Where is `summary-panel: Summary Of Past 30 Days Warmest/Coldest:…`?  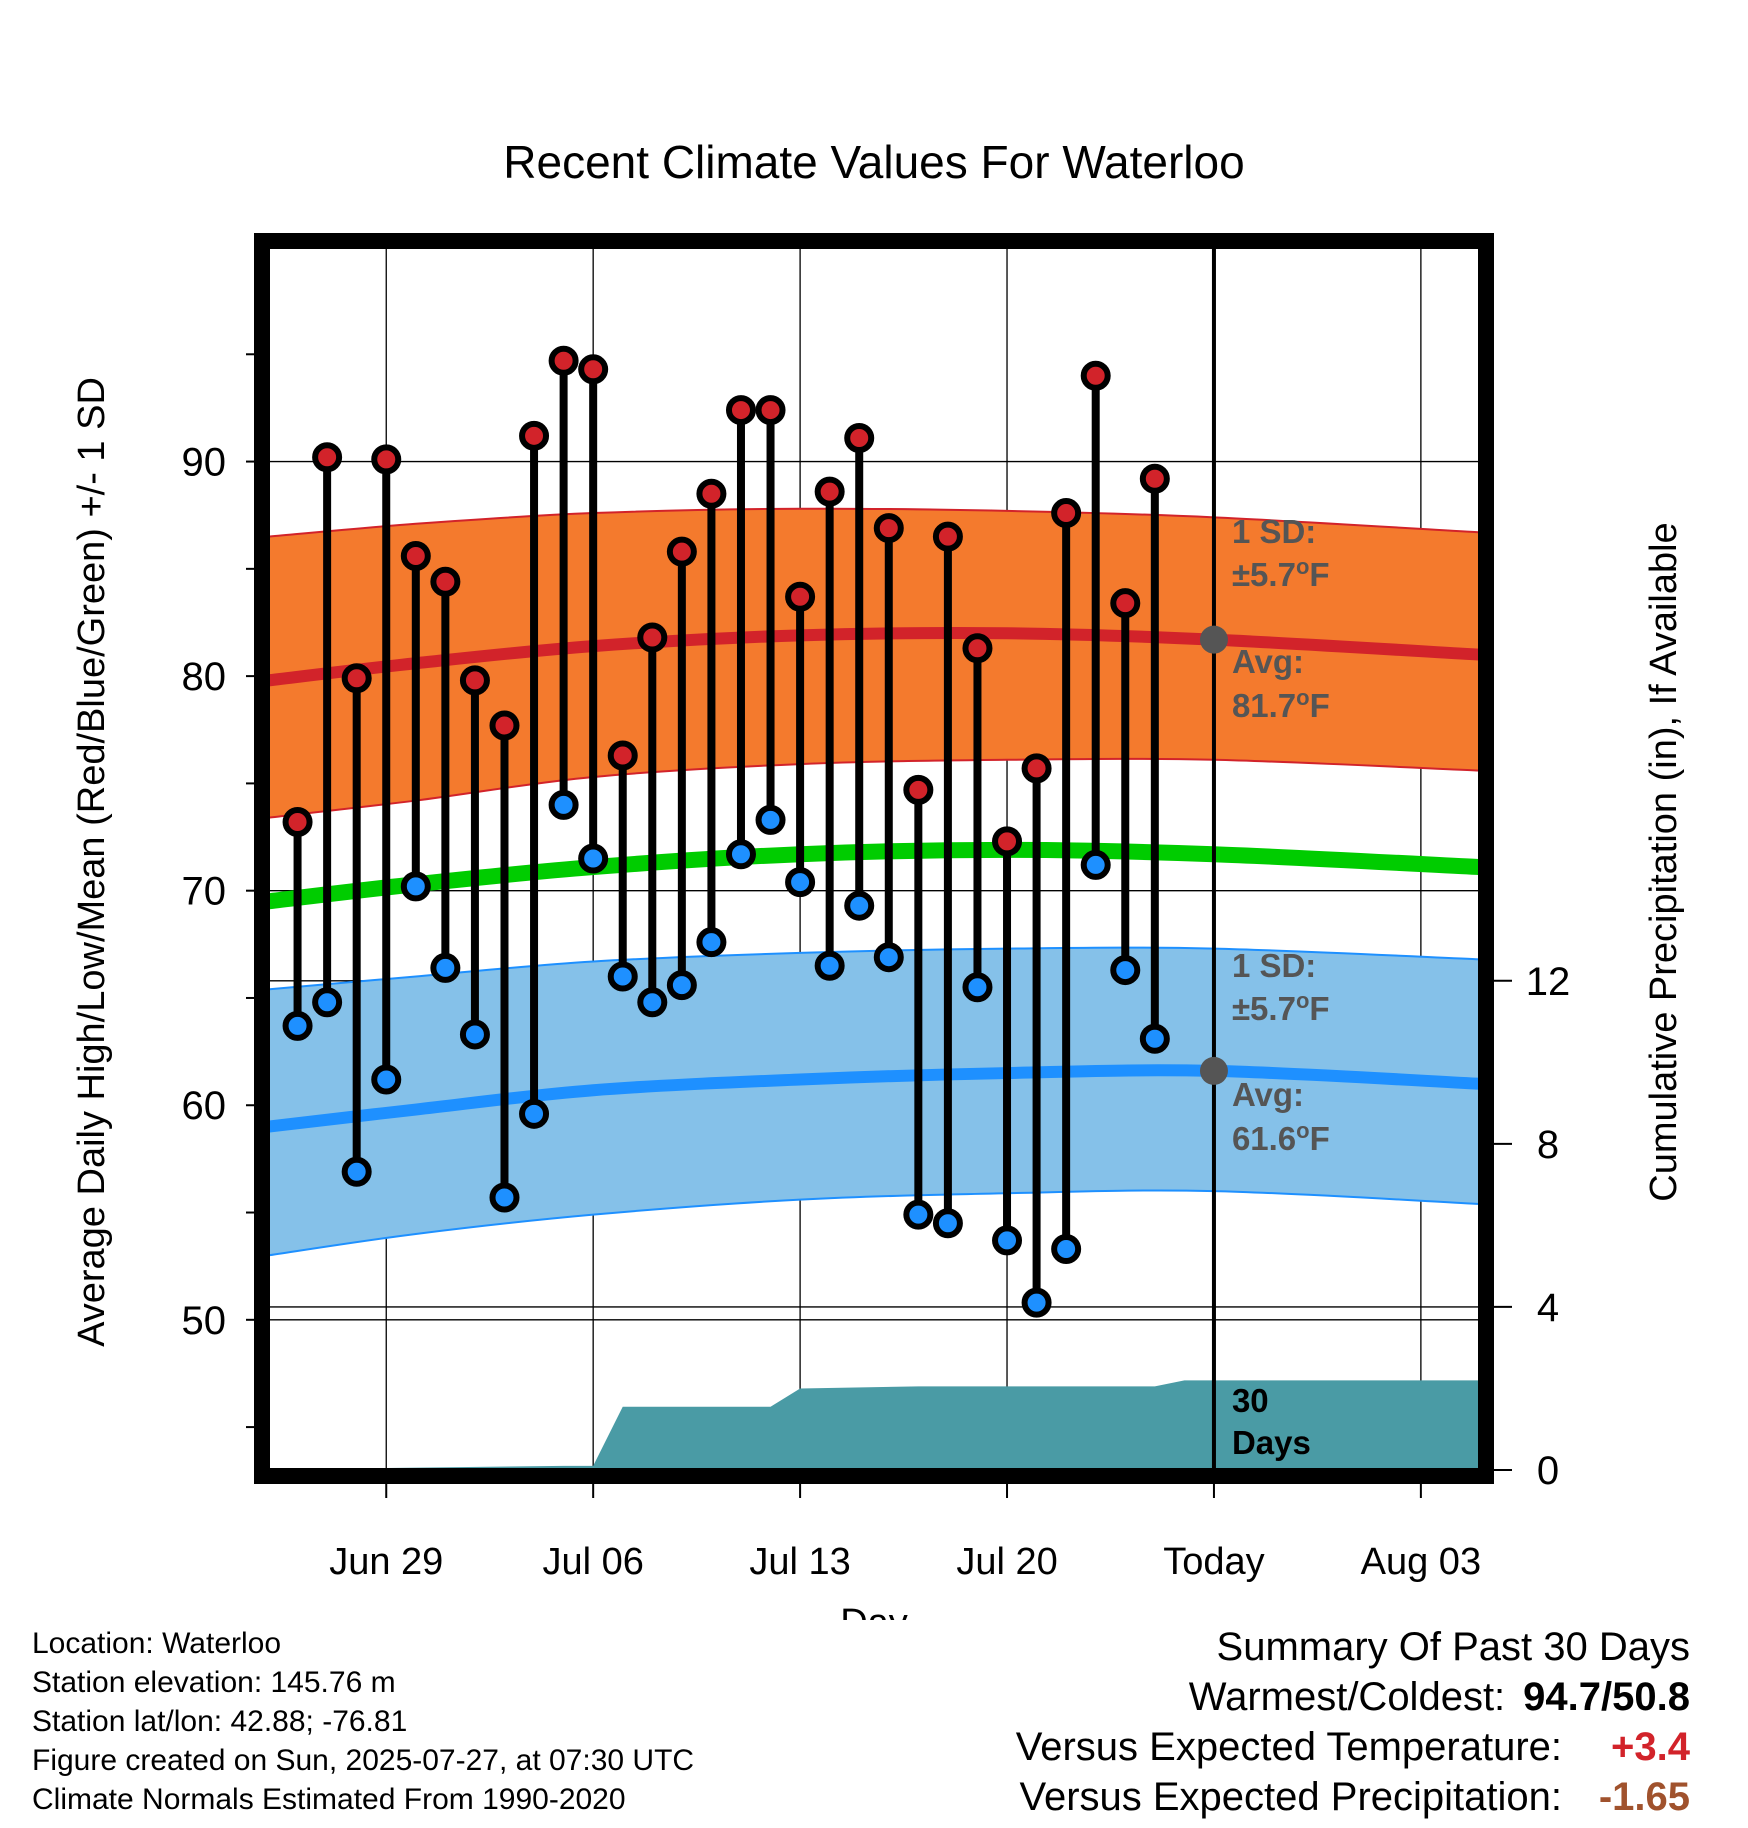 summary-panel: Summary Of Past 30 Days Warmest/Coldest:… is located at coordinates (1353, 1722).